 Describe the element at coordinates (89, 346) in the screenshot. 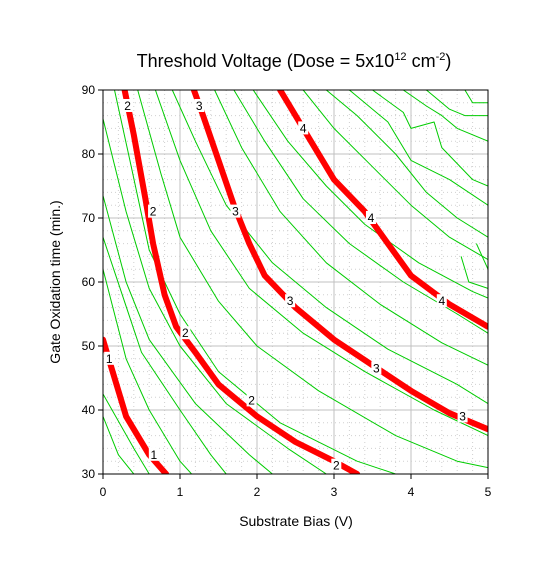

I see `y-tick-label: 50` at that location.